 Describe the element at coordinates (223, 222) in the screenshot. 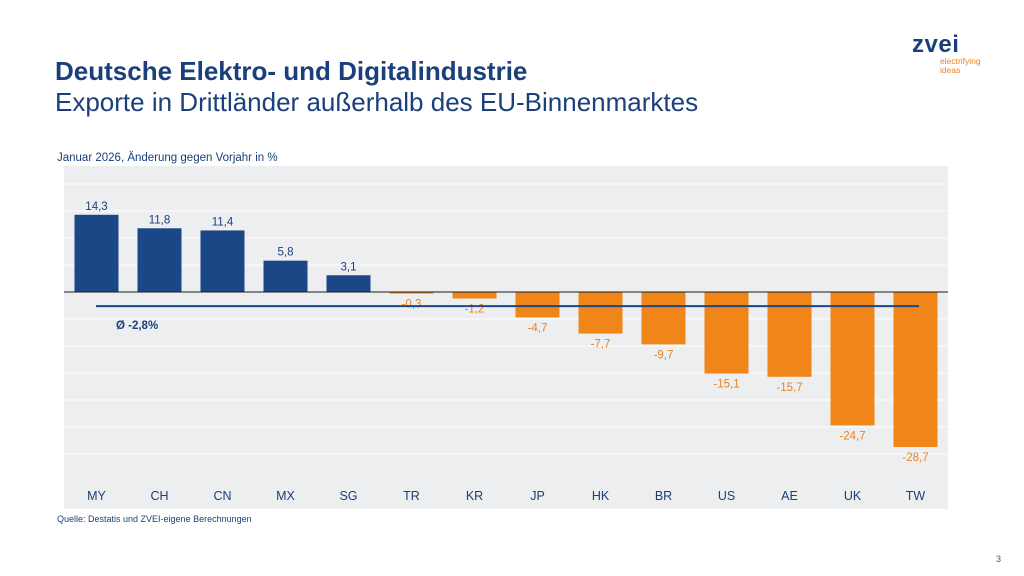

I see `data-label: 11,4` at that location.